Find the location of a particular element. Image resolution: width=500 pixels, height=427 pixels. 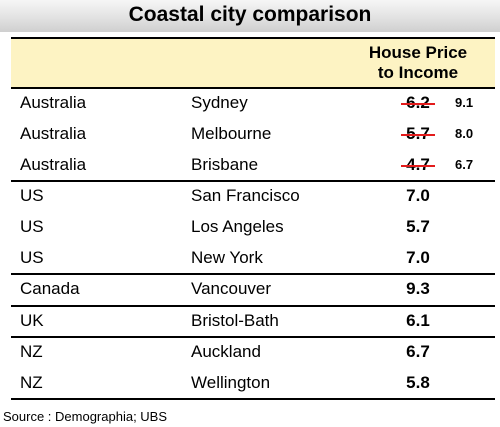

struck-value: 5.7 is located at coordinates (418, 134).